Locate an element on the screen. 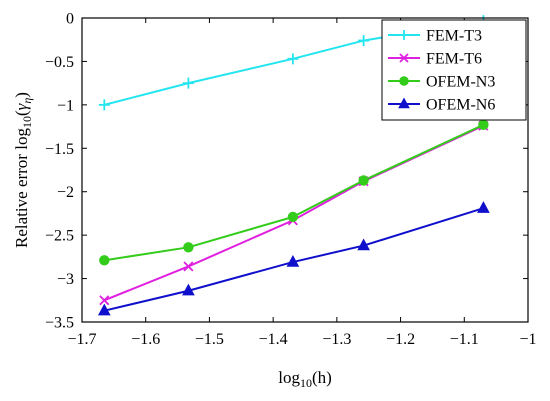 Image resolution: width=550 pixels, height=401 pixels. y-tick-label: −3.5 is located at coordinates (59, 323).